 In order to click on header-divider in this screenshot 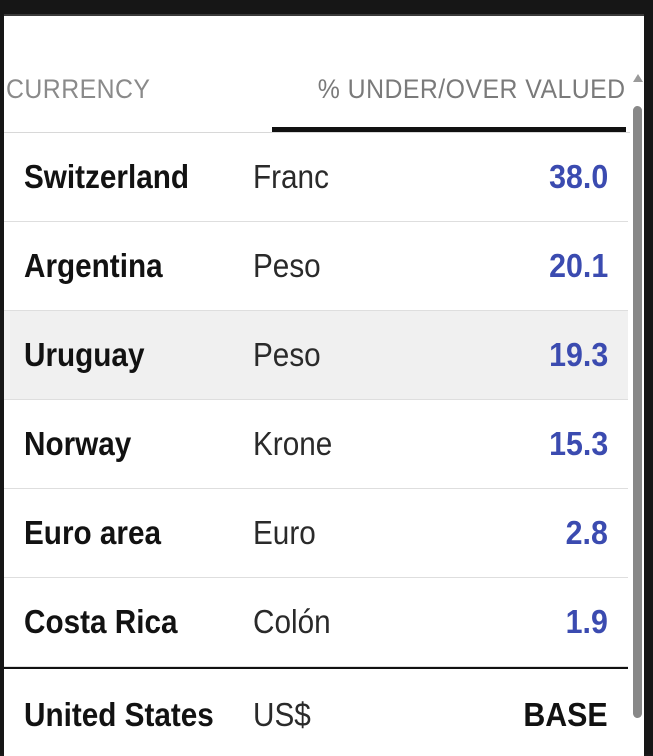, I will do `click(317, 132)`.